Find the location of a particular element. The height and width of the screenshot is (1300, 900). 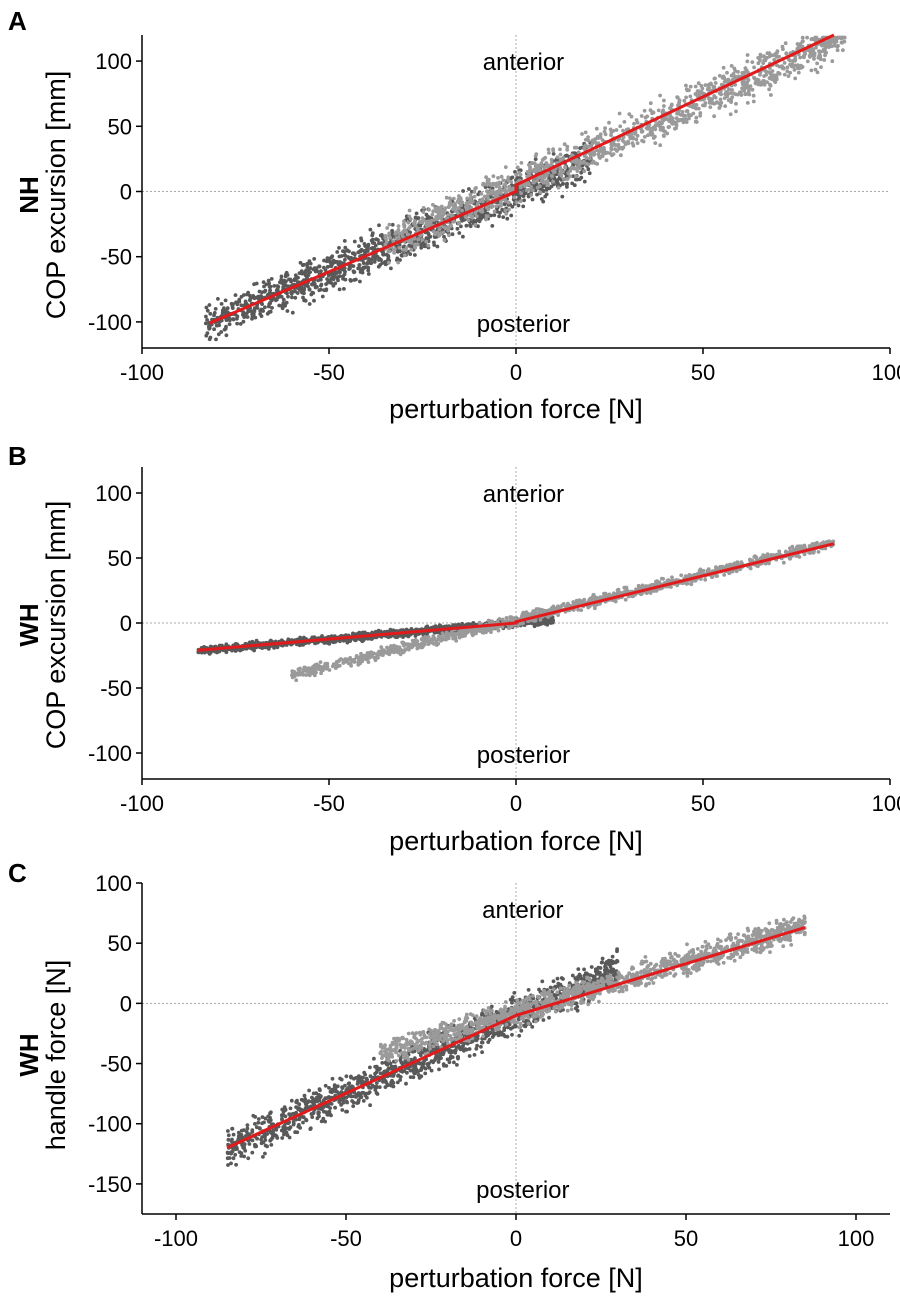

y-tick-label: 50 is located at coordinates (120, 126).